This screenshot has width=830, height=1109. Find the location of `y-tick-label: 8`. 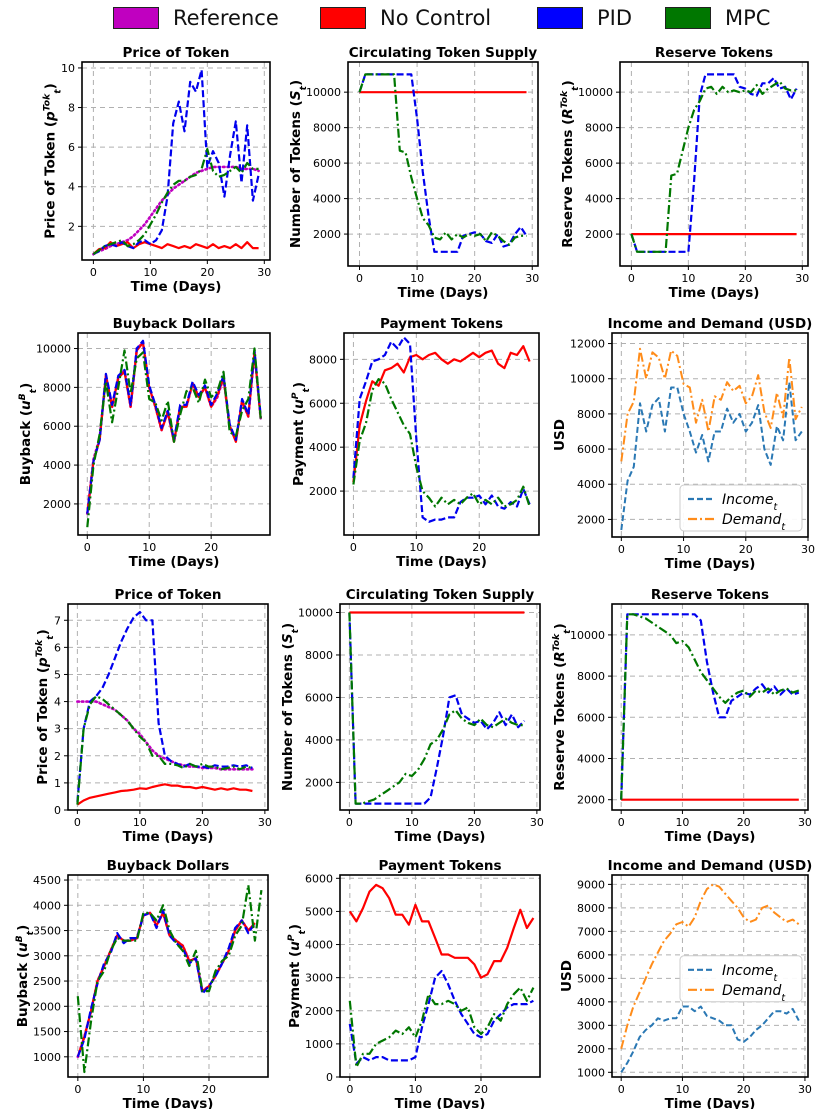

y-tick-label: 8 is located at coordinates (71, 108).